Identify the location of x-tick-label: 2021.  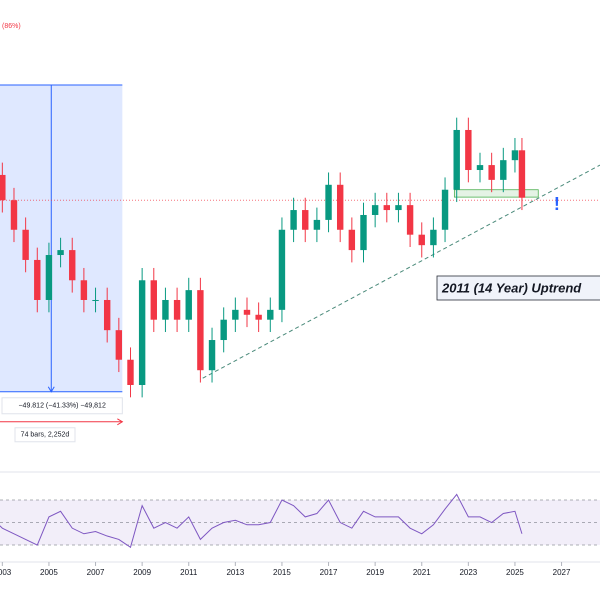
(422, 572).